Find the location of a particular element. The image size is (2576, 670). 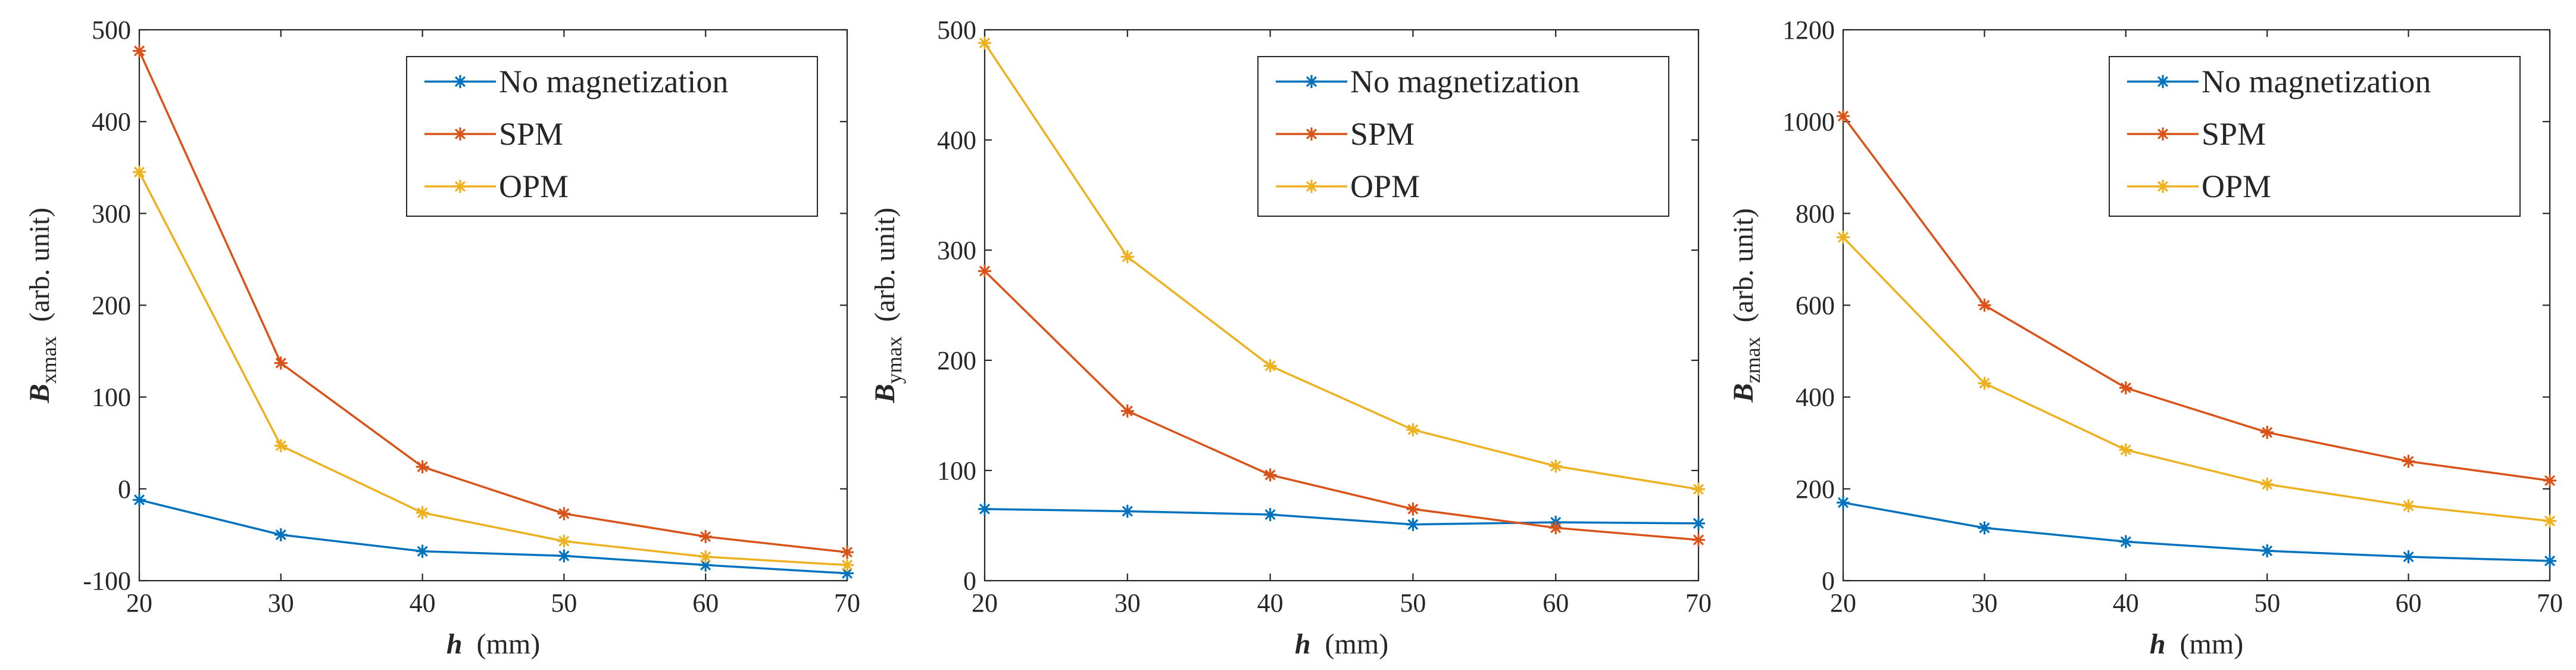

series-no-magnetization is located at coordinates (493, 536).